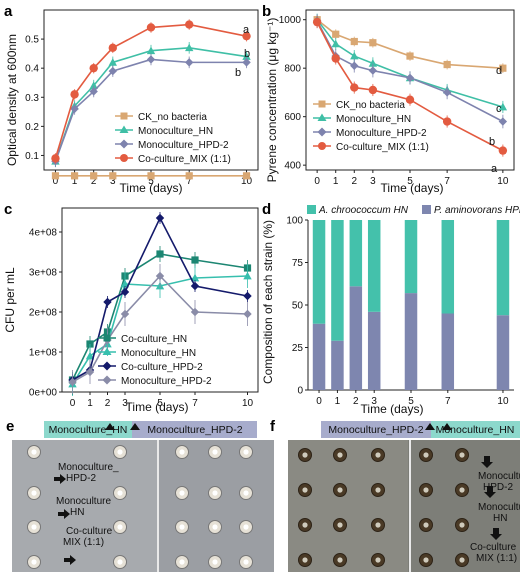  I want to click on legend-d-hpd2-text: P. aminovorans HPD-2, so click(477, 210).